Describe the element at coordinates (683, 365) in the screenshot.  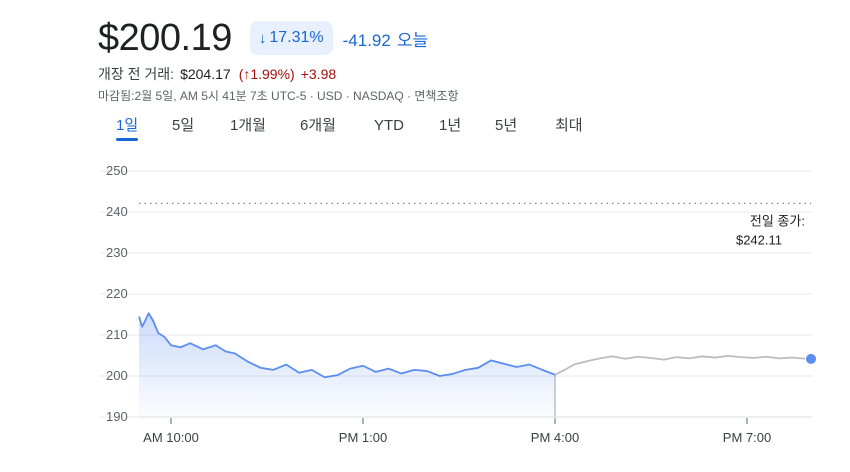
I see `after-hours-line` at that location.